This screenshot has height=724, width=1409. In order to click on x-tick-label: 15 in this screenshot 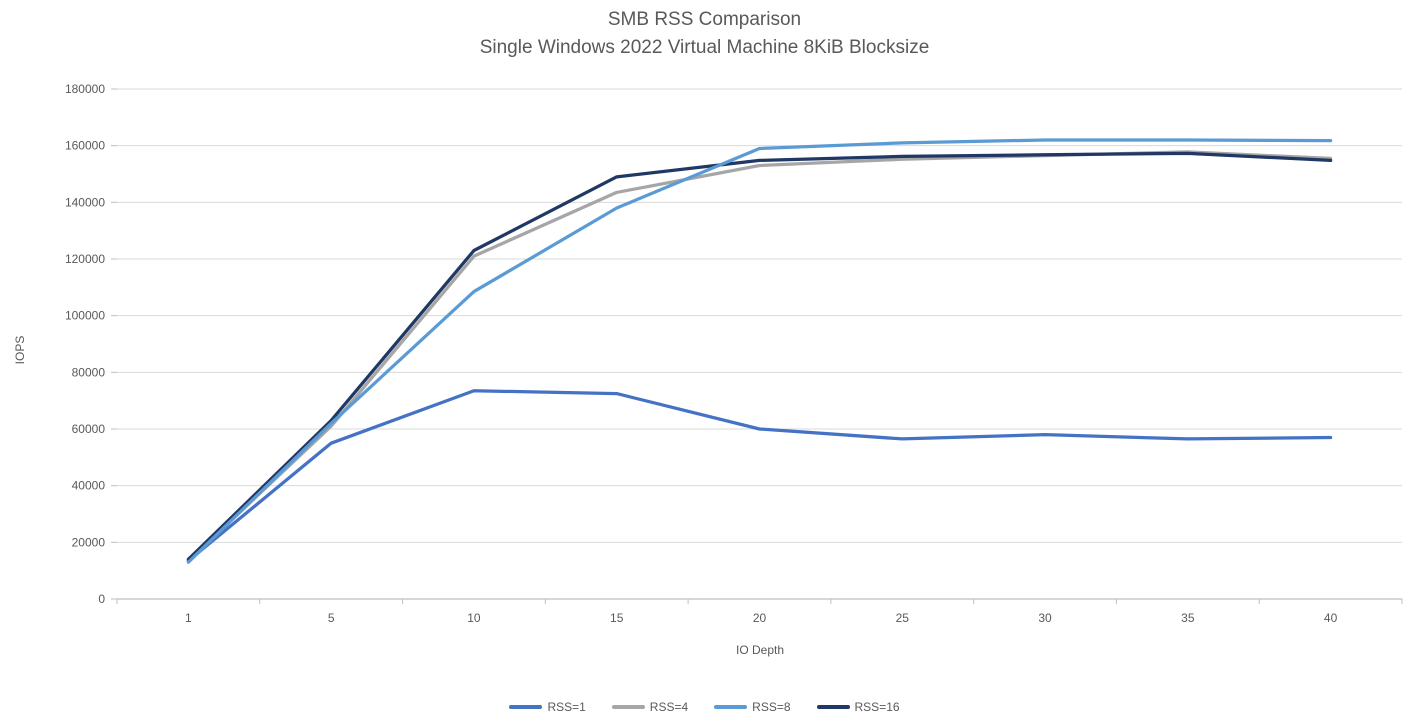, I will do `click(617, 618)`.